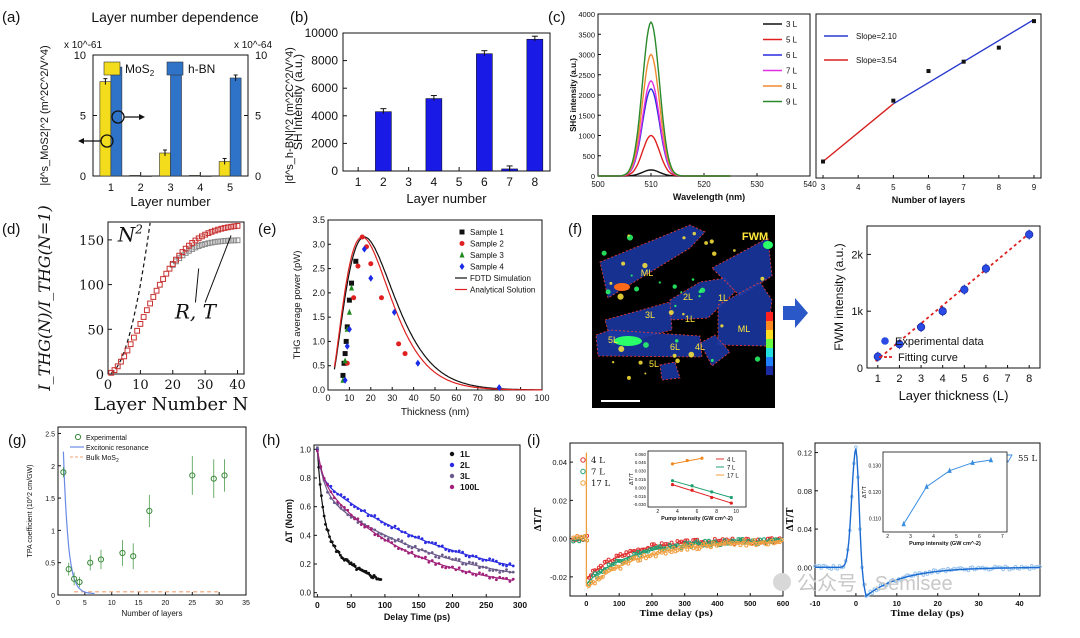 The image size is (1080, 638). Describe the element at coordinates (139, 603) in the screenshot. I see `x-tick-label: 15` at that location.